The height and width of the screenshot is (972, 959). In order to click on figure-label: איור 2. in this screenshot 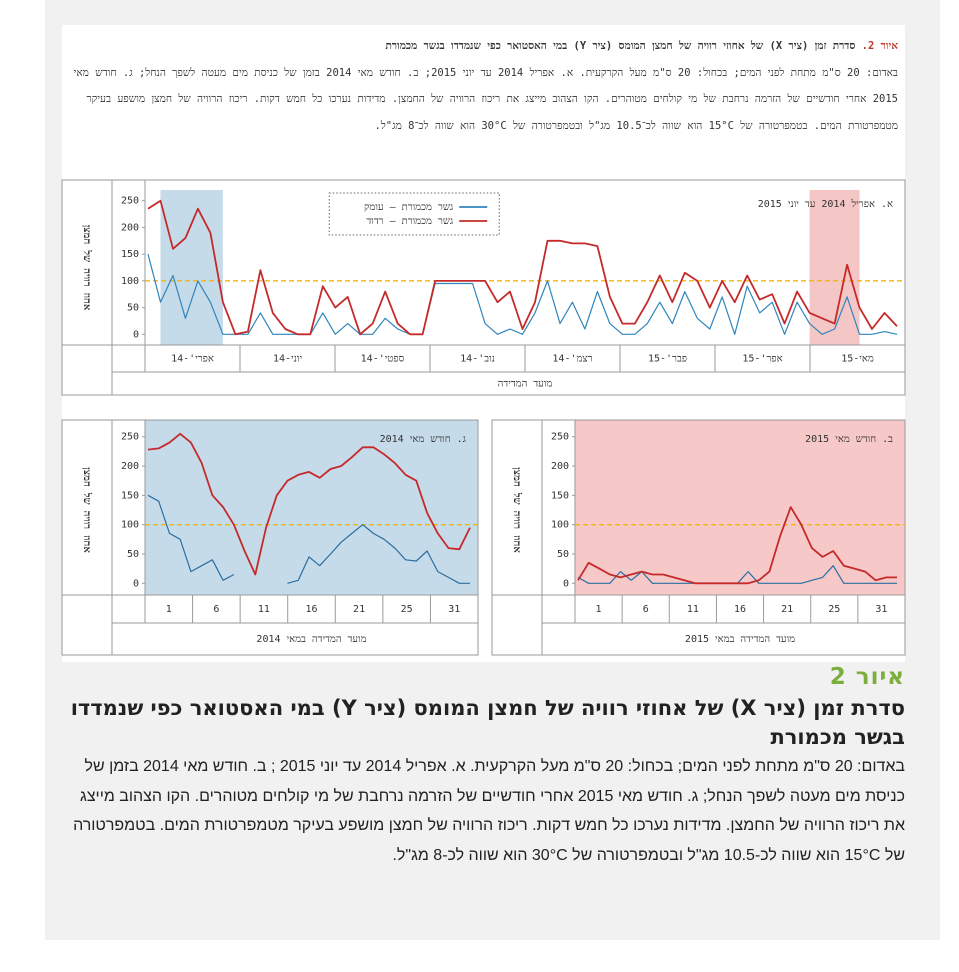, I will do `click(879, 46)`.